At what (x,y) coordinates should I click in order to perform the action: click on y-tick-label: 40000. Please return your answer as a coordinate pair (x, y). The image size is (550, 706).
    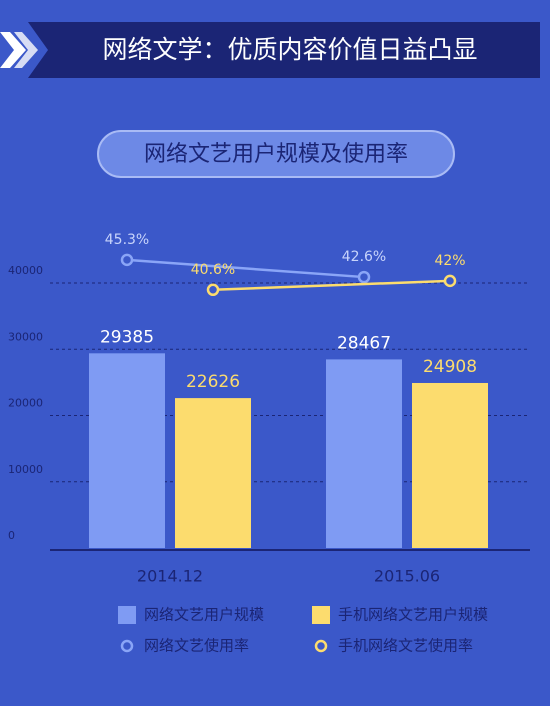
    Looking at the image, I should click on (25, 270).